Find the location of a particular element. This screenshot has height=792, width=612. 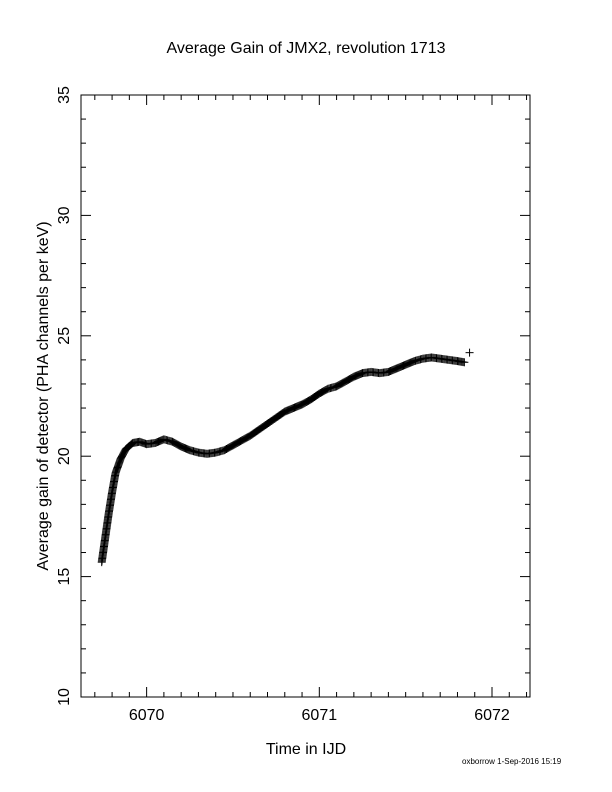

y-tick-label: 15 is located at coordinates (64, 577).